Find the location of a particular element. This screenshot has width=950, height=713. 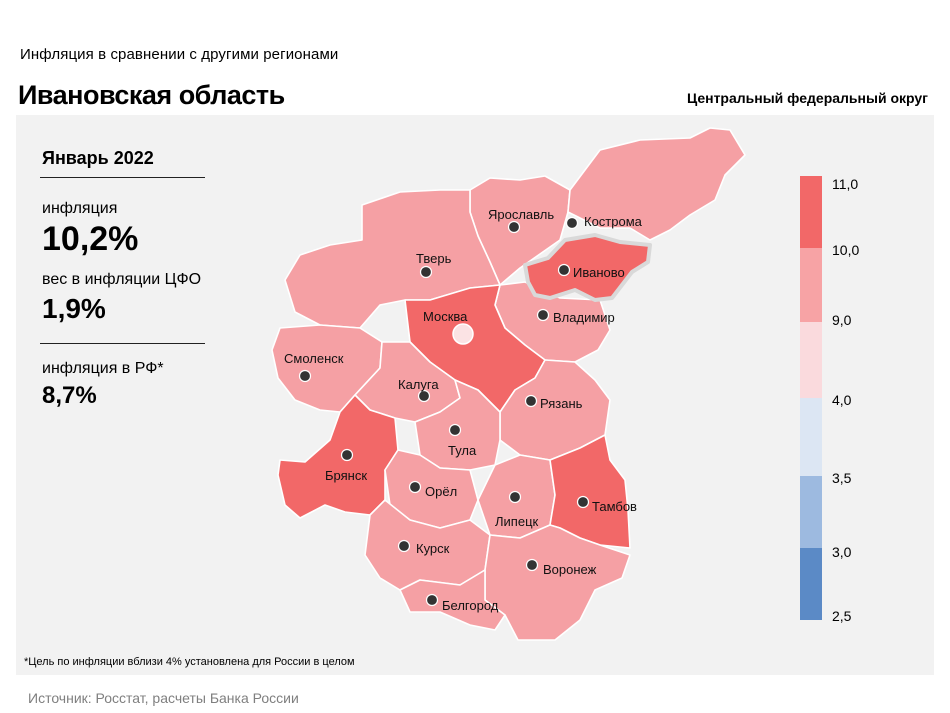

city-label: Калуга is located at coordinates (418, 384).